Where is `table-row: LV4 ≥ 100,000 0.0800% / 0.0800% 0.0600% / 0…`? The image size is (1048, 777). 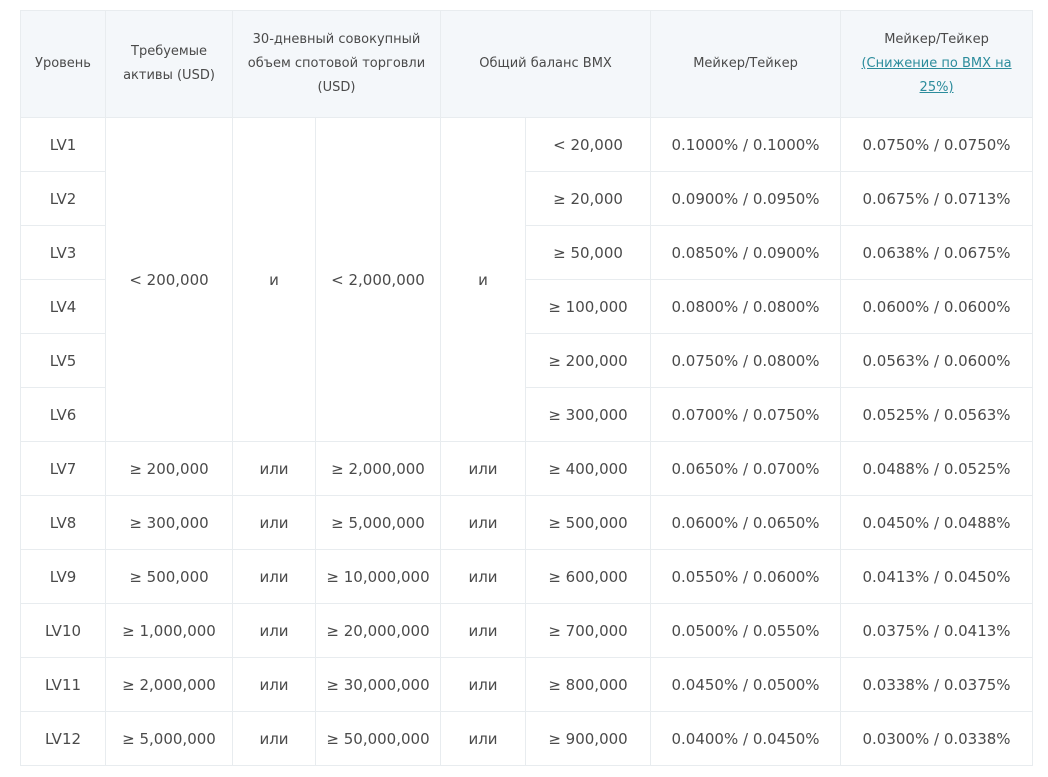 table-row: LV4 ≥ 100,000 0.0800% / 0.0800% 0.0600% / 0… is located at coordinates (527, 306).